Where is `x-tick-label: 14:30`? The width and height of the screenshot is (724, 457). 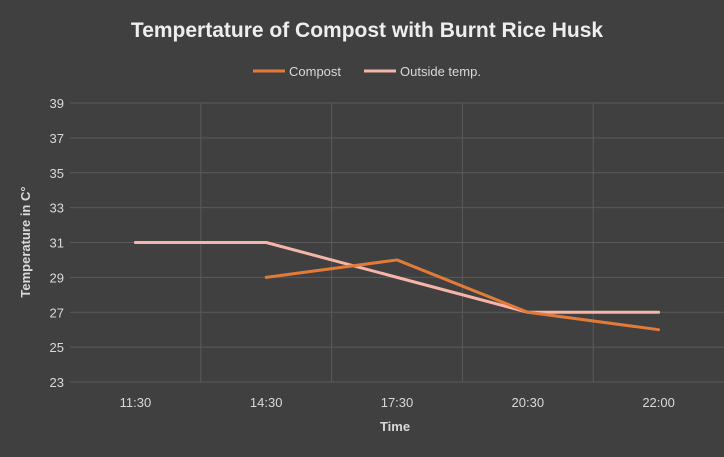
x-tick-label: 14:30 is located at coordinates (266, 402).